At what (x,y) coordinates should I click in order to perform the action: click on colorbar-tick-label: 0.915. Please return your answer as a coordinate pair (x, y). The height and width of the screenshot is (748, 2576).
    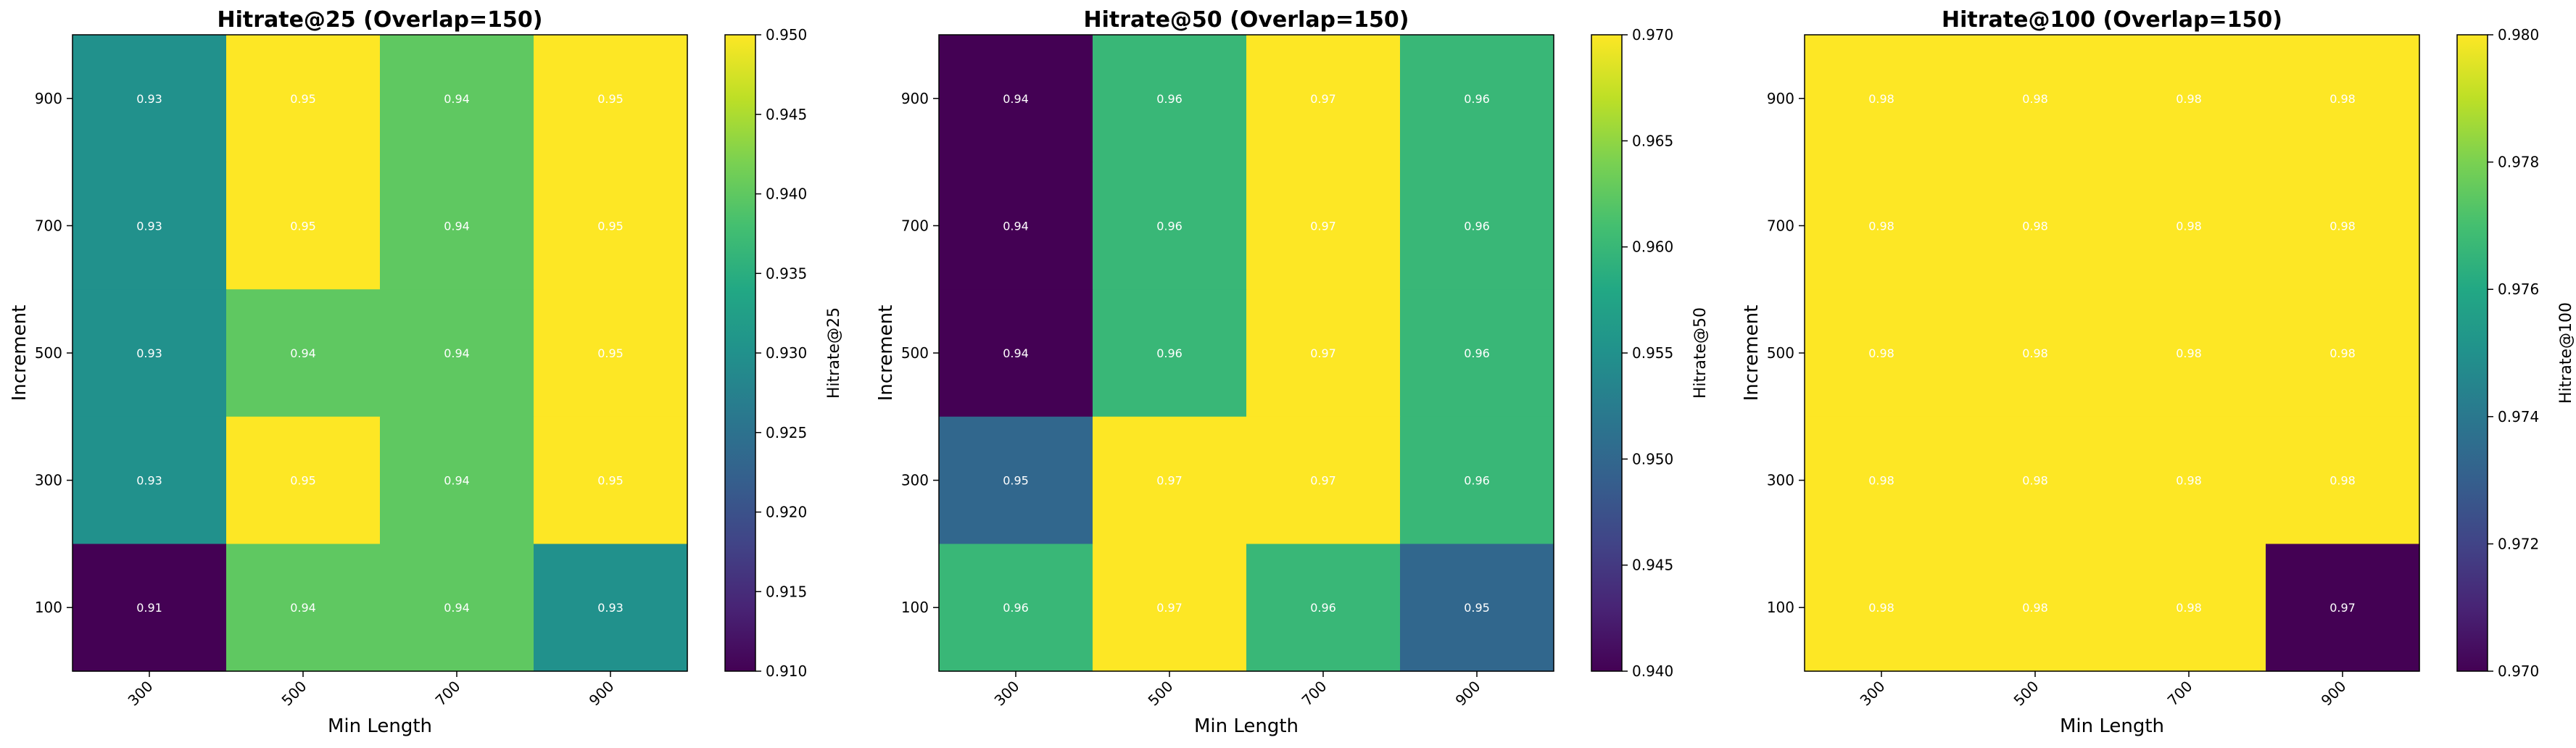
    Looking at the image, I should click on (787, 591).